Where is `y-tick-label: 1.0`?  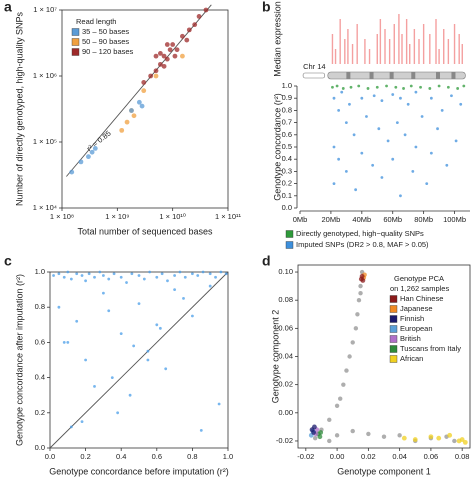
y-tick-label: 1.0 is located at coordinates (40, 271).